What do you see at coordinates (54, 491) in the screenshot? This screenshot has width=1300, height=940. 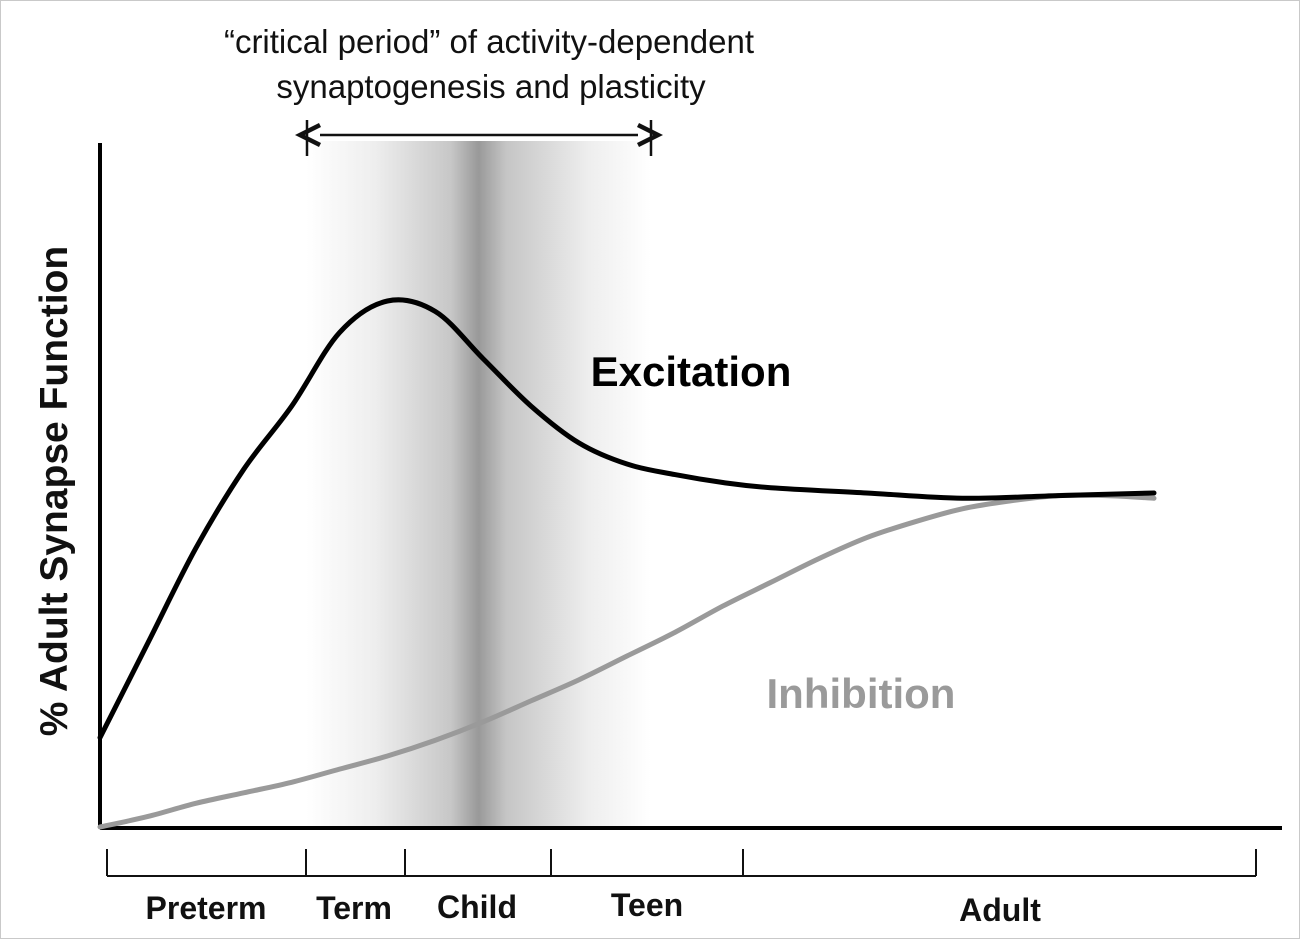 I see `y-axis-title: % Adult Synapse Function` at bounding box center [54, 491].